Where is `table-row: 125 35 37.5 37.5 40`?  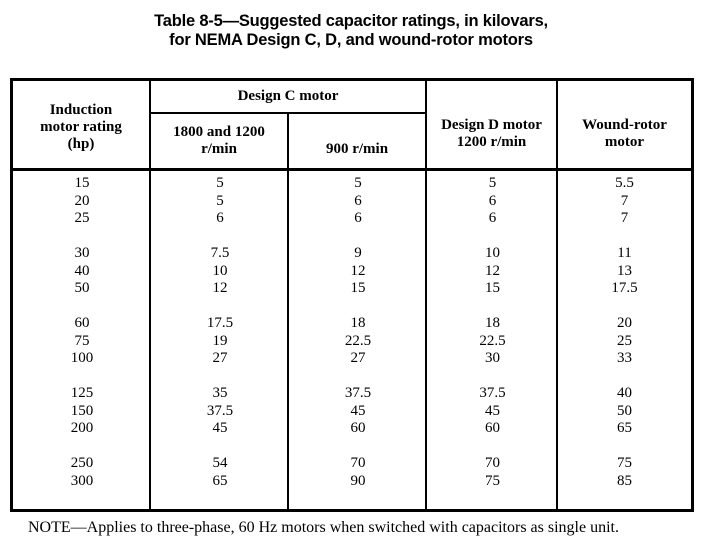 table-row: 125 35 37.5 37.5 40 is located at coordinates (352, 394).